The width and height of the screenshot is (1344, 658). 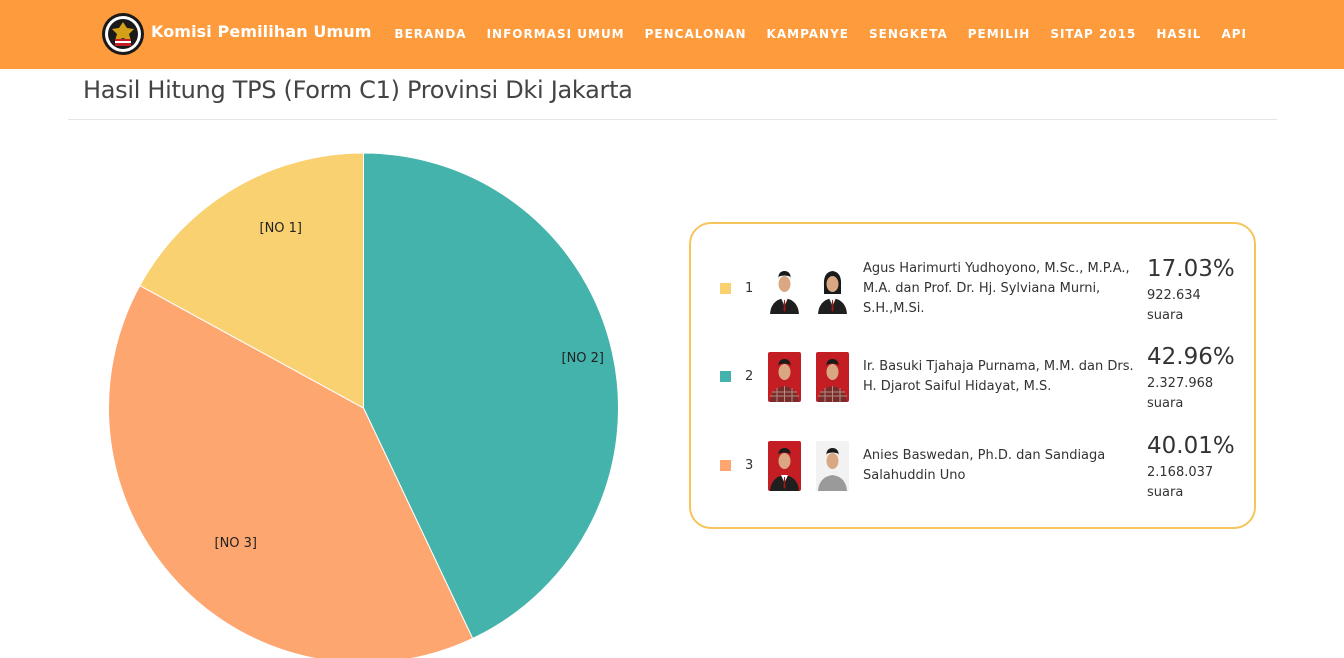 What do you see at coordinates (1174, 295) in the screenshot?
I see `vote-count: 922.634` at bounding box center [1174, 295].